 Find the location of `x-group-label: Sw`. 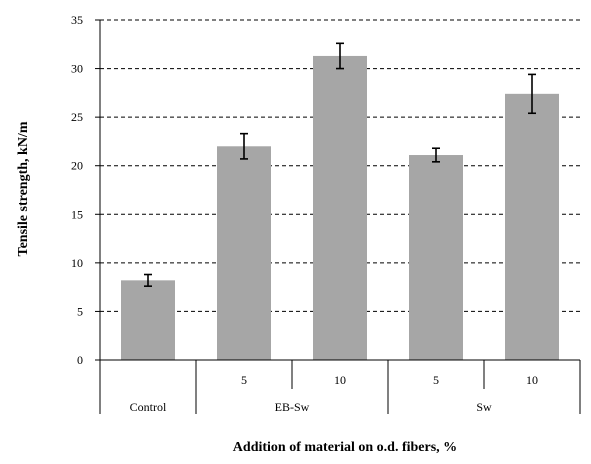

x-group-label: Sw is located at coordinates (484, 407).